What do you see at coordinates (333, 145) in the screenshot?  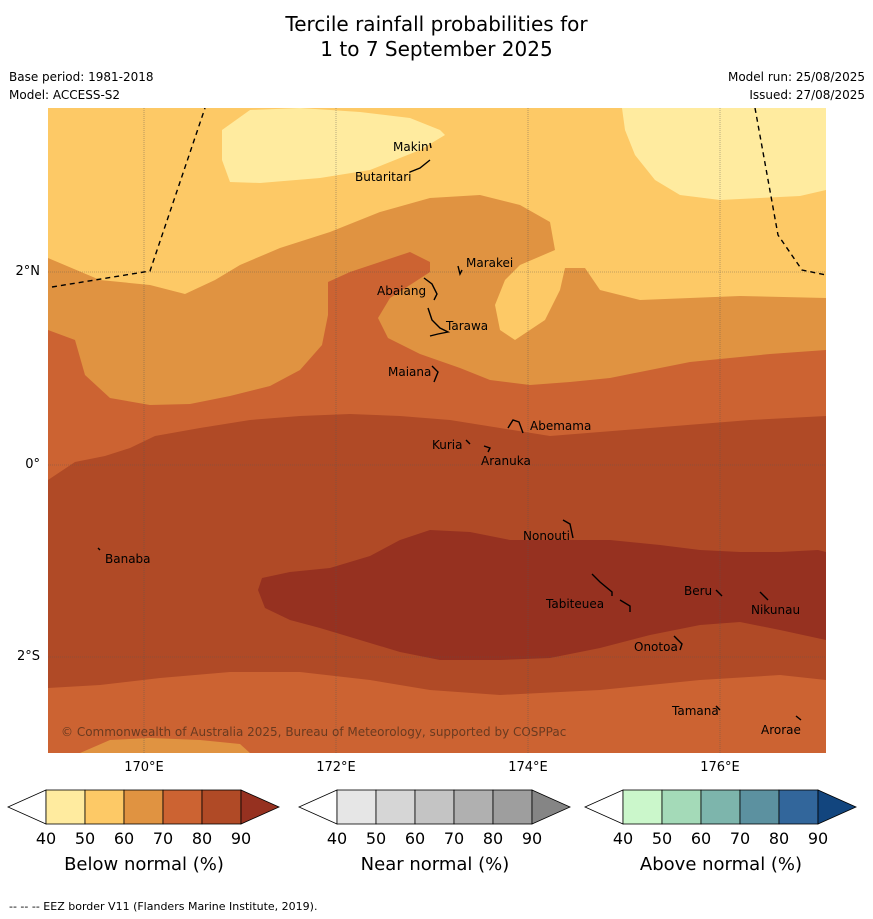 I see `band-40-50-north` at bounding box center [333, 145].